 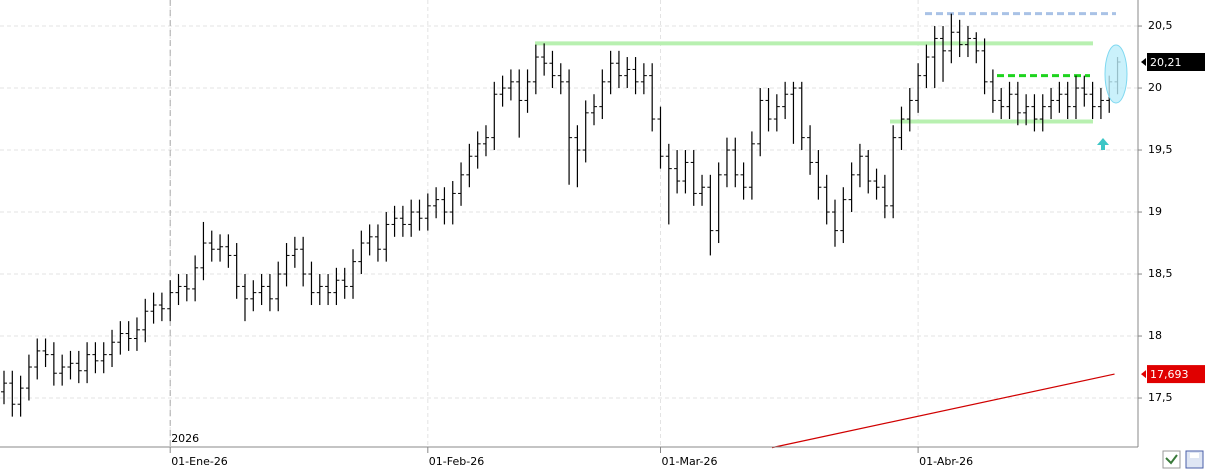 I want to click on y-tick-label: 20,5, so click(x=1160, y=25).